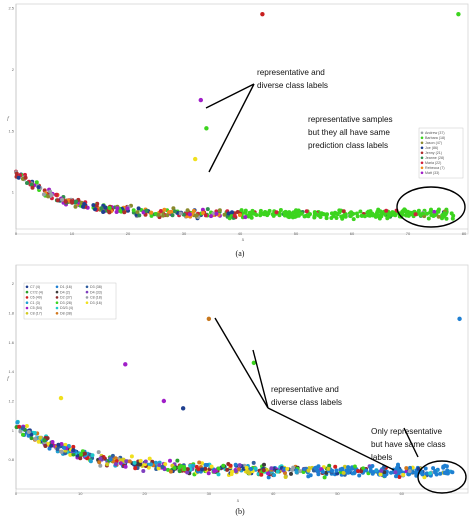 This screenshot has width=474, height=519. What do you see at coordinates (209, 493) in the screenshot?
I see `x-tick-label: 30` at bounding box center [209, 493].